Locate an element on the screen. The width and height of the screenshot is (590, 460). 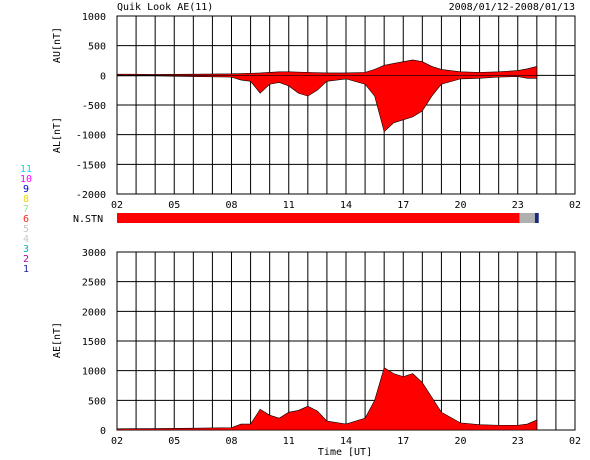
au-al-y-tick: 1000 is located at coordinates (94, 17).